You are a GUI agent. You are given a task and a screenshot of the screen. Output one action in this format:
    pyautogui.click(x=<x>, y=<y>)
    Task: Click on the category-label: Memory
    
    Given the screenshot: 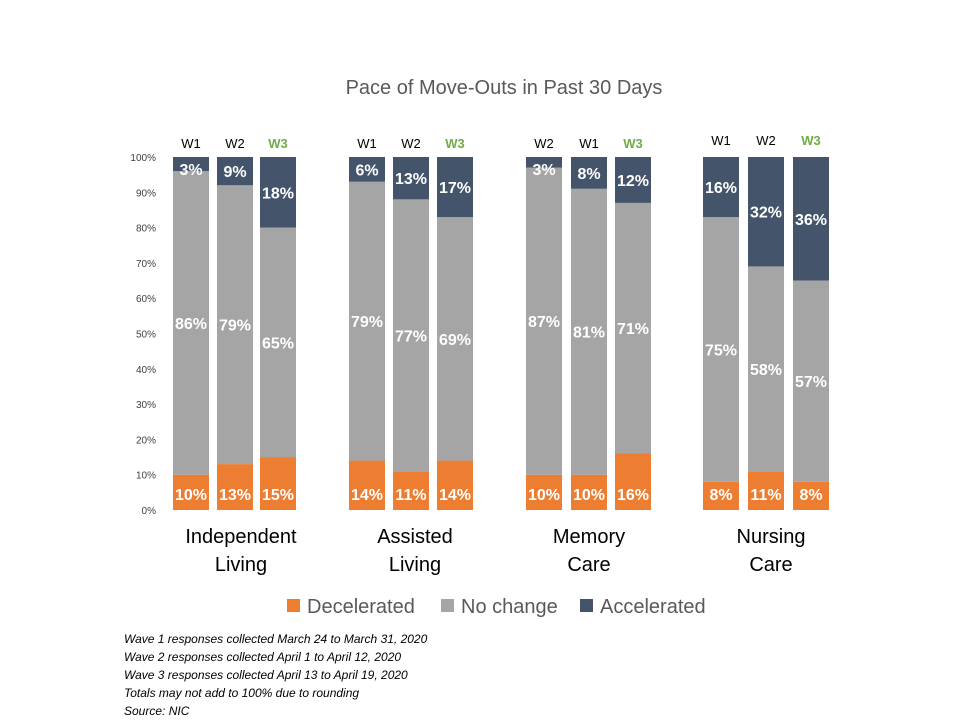 What is the action you would take?
    pyautogui.click(x=589, y=537)
    